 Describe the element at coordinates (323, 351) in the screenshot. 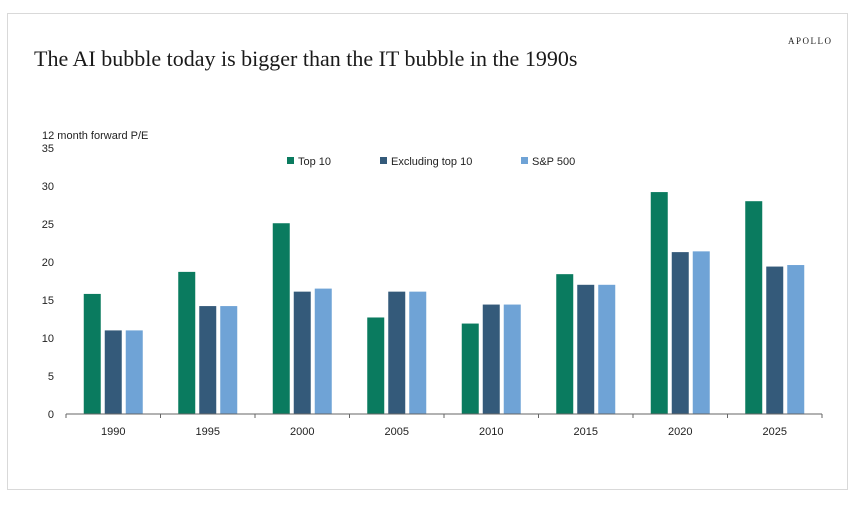

I see `bar-s-p-500-2000` at that location.